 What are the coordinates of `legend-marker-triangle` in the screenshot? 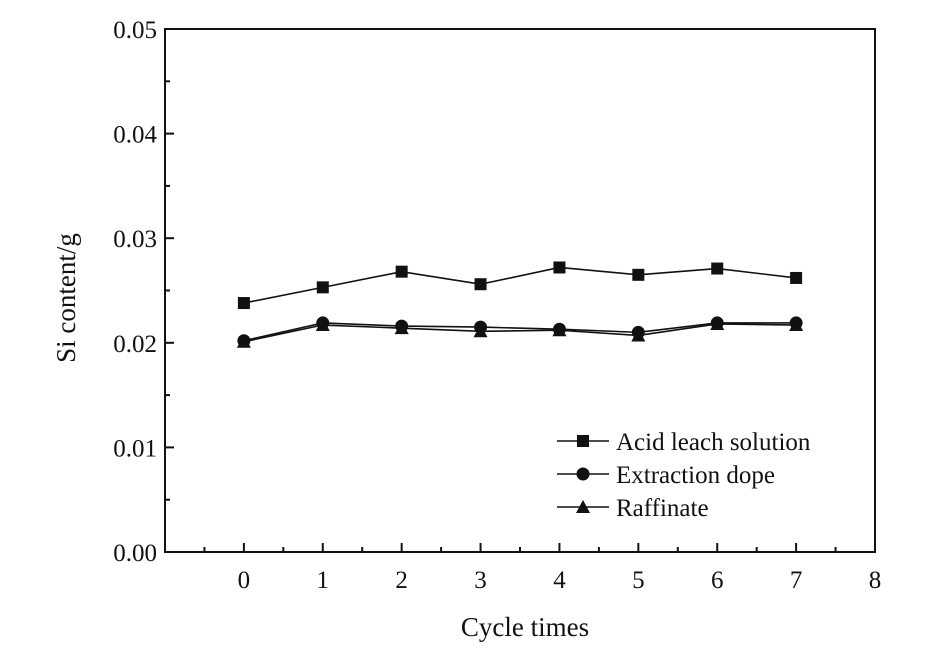 It's located at (583, 506).